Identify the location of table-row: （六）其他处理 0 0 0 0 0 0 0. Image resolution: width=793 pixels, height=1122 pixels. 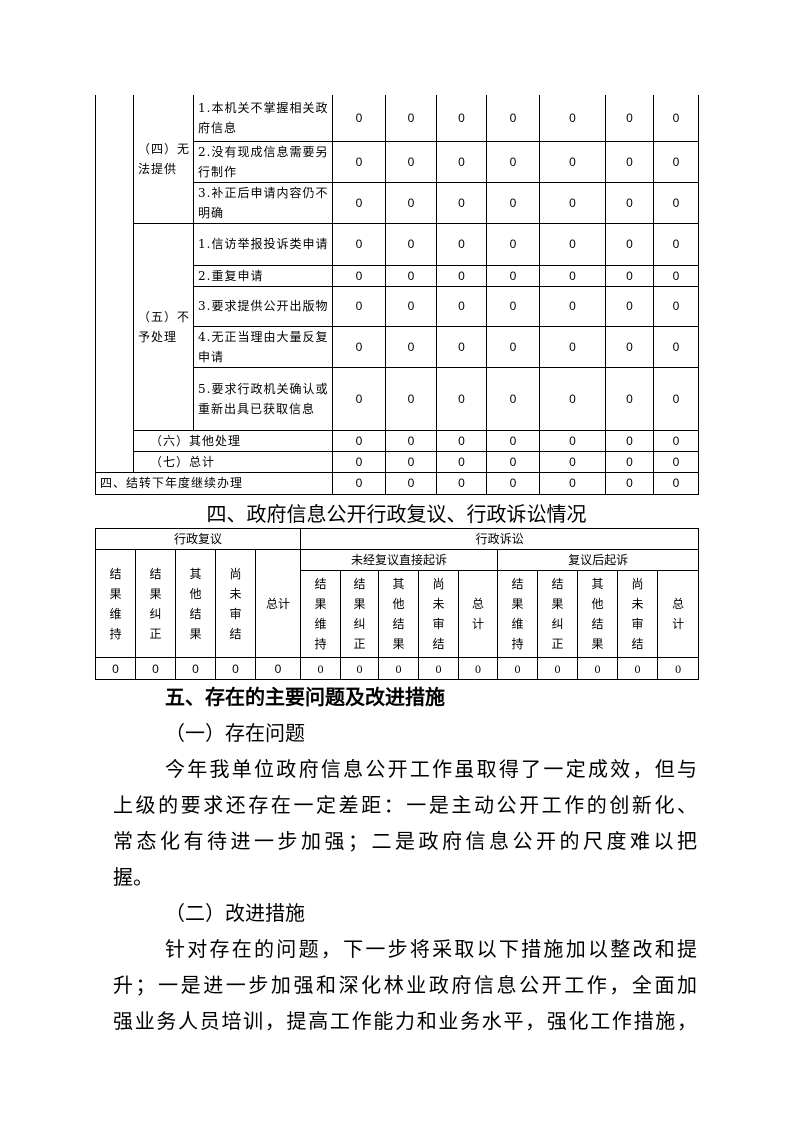
(397, 440).